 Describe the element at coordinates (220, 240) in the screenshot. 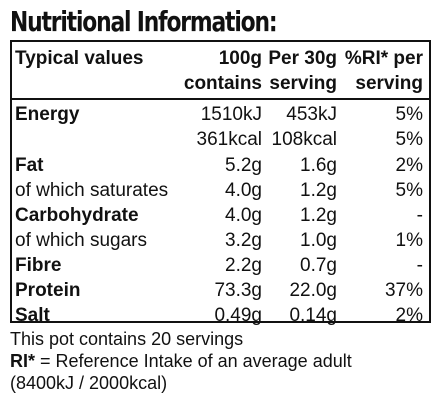

I see `table-row: of which sugars 3.2g 1.0g 1%` at that location.